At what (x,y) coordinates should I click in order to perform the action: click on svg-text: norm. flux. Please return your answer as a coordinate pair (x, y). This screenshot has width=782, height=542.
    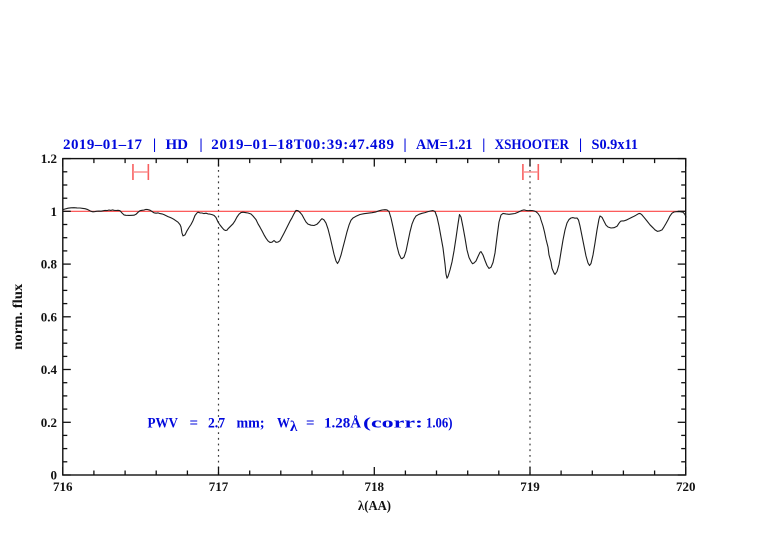
    Looking at the image, I should click on (18, 317).